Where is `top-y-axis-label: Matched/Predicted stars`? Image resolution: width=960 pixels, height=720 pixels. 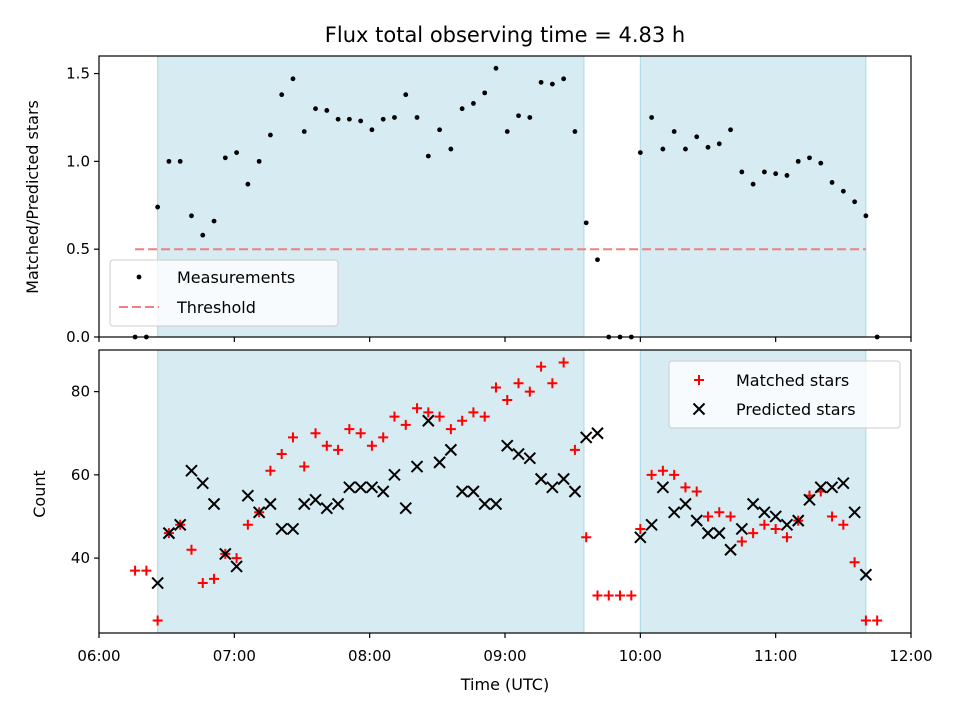 top-y-axis-label: Matched/Predicted stars is located at coordinates (32, 197).